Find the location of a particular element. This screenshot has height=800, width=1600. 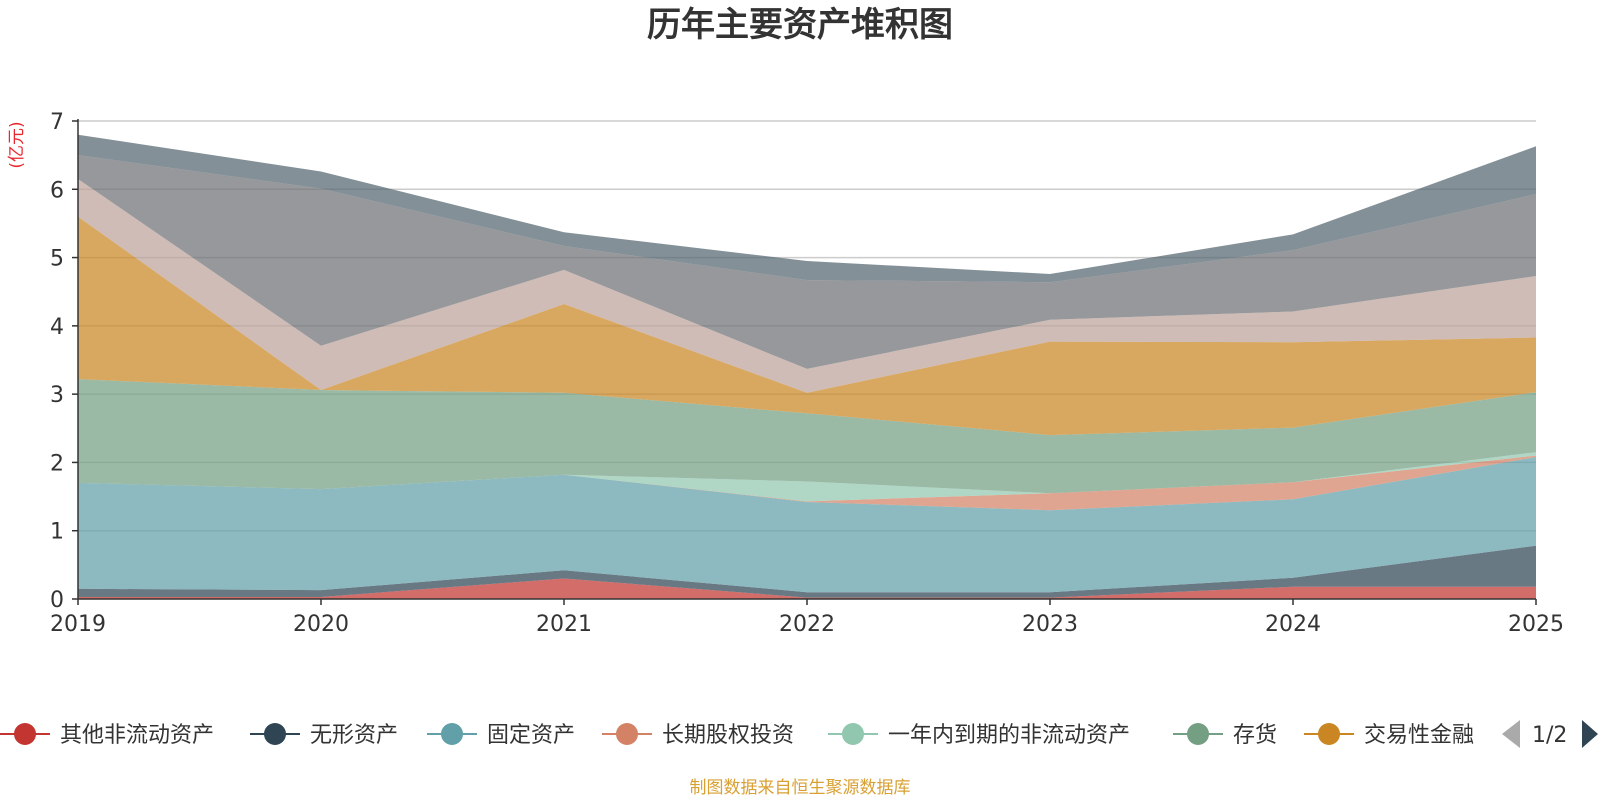

legend-item: 无形资产 is located at coordinates (324, 735).